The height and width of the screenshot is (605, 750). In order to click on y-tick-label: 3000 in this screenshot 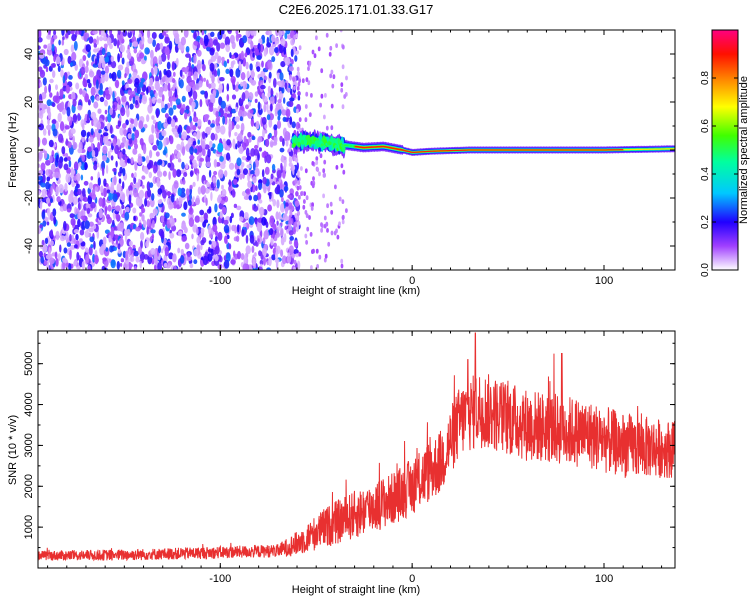, I will do `click(29, 445)`.